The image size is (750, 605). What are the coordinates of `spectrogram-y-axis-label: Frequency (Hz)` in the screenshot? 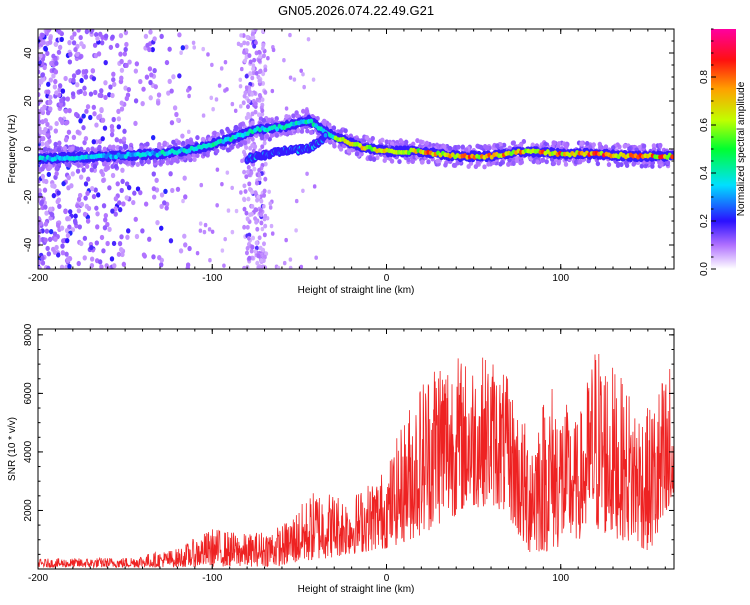 It's located at (12, 149).